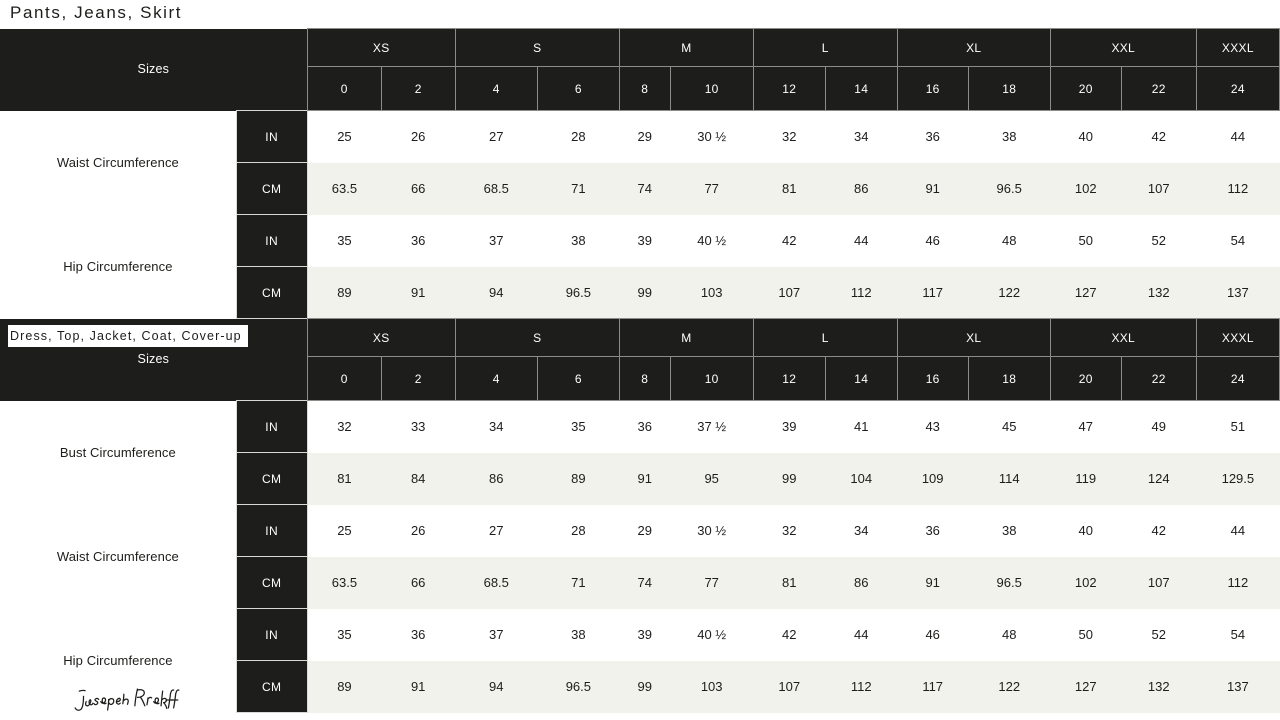 The height and width of the screenshot is (720, 1280). Describe the element at coordinates (418, 136) in the screenshot. I see `measurement-value-cell: 26` at that location.